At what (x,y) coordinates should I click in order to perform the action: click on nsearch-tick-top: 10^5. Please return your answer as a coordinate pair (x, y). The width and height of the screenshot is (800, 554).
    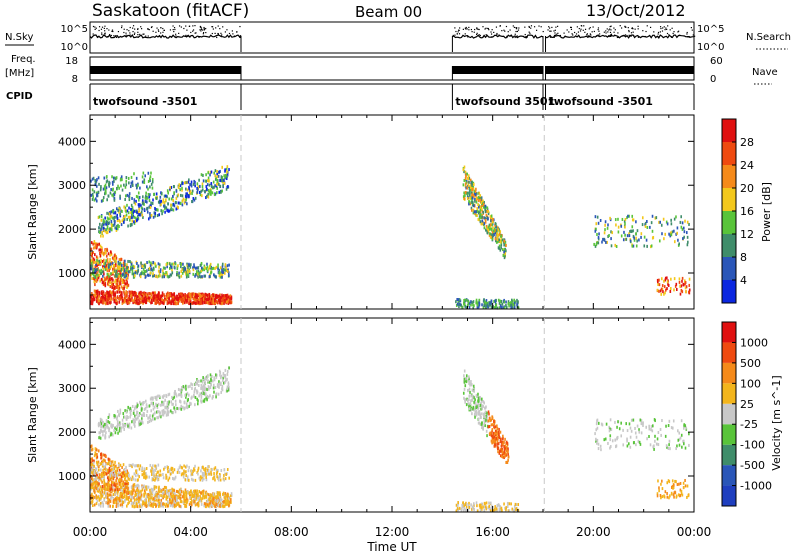
    Looking at the image, I should click on (710, 29).